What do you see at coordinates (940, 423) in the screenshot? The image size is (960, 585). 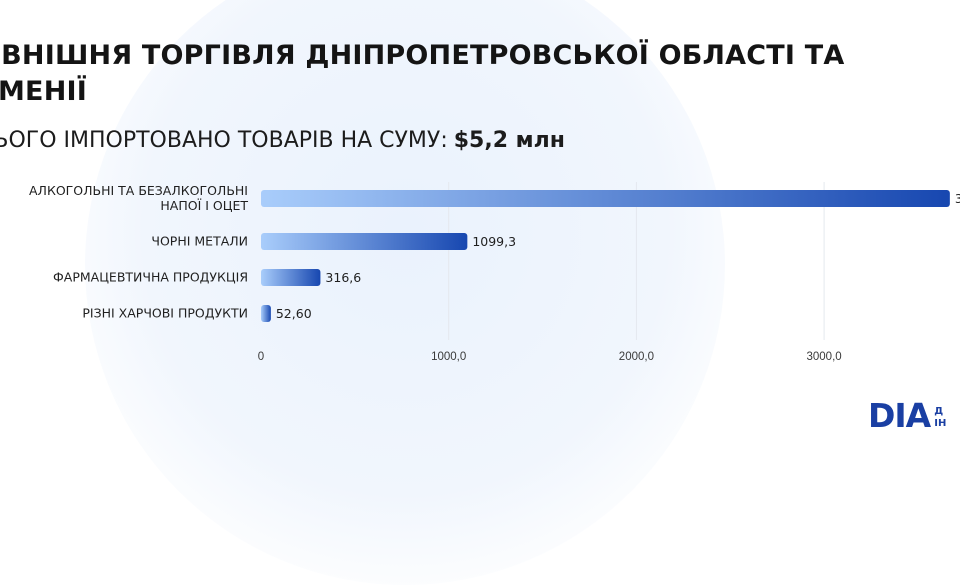 I see `logo-side-line-2: ІН` at bounding box center [940, 423].